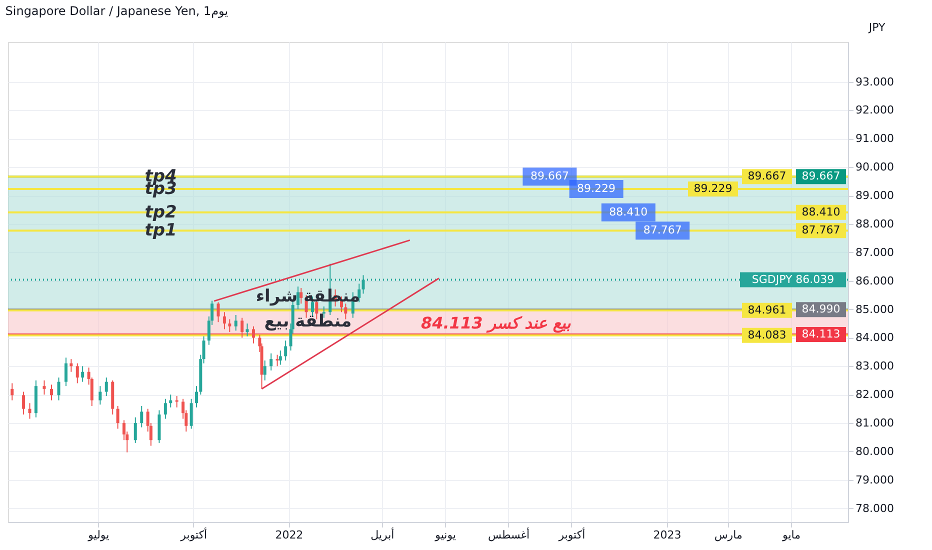  Describe the element at coordinates (875, 139) in the screenshot. I see `y-tick-label: 91.000` at that location.